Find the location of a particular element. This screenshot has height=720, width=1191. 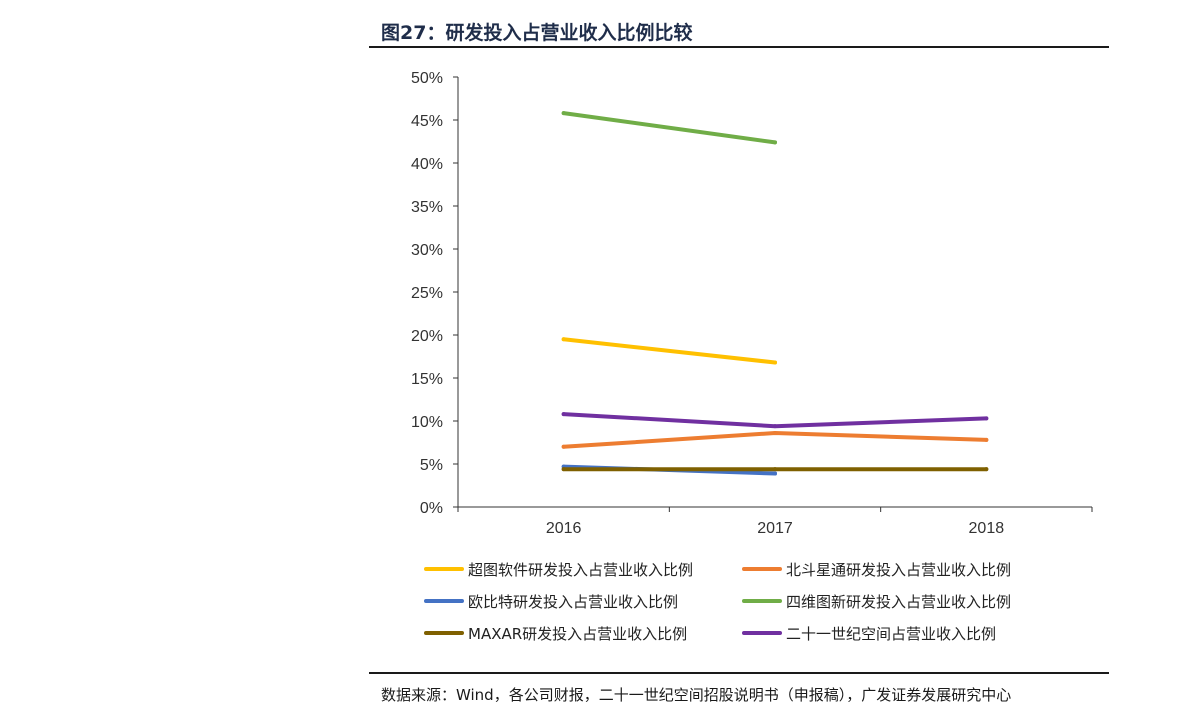

title-rule is located at coordinates (739, 47).